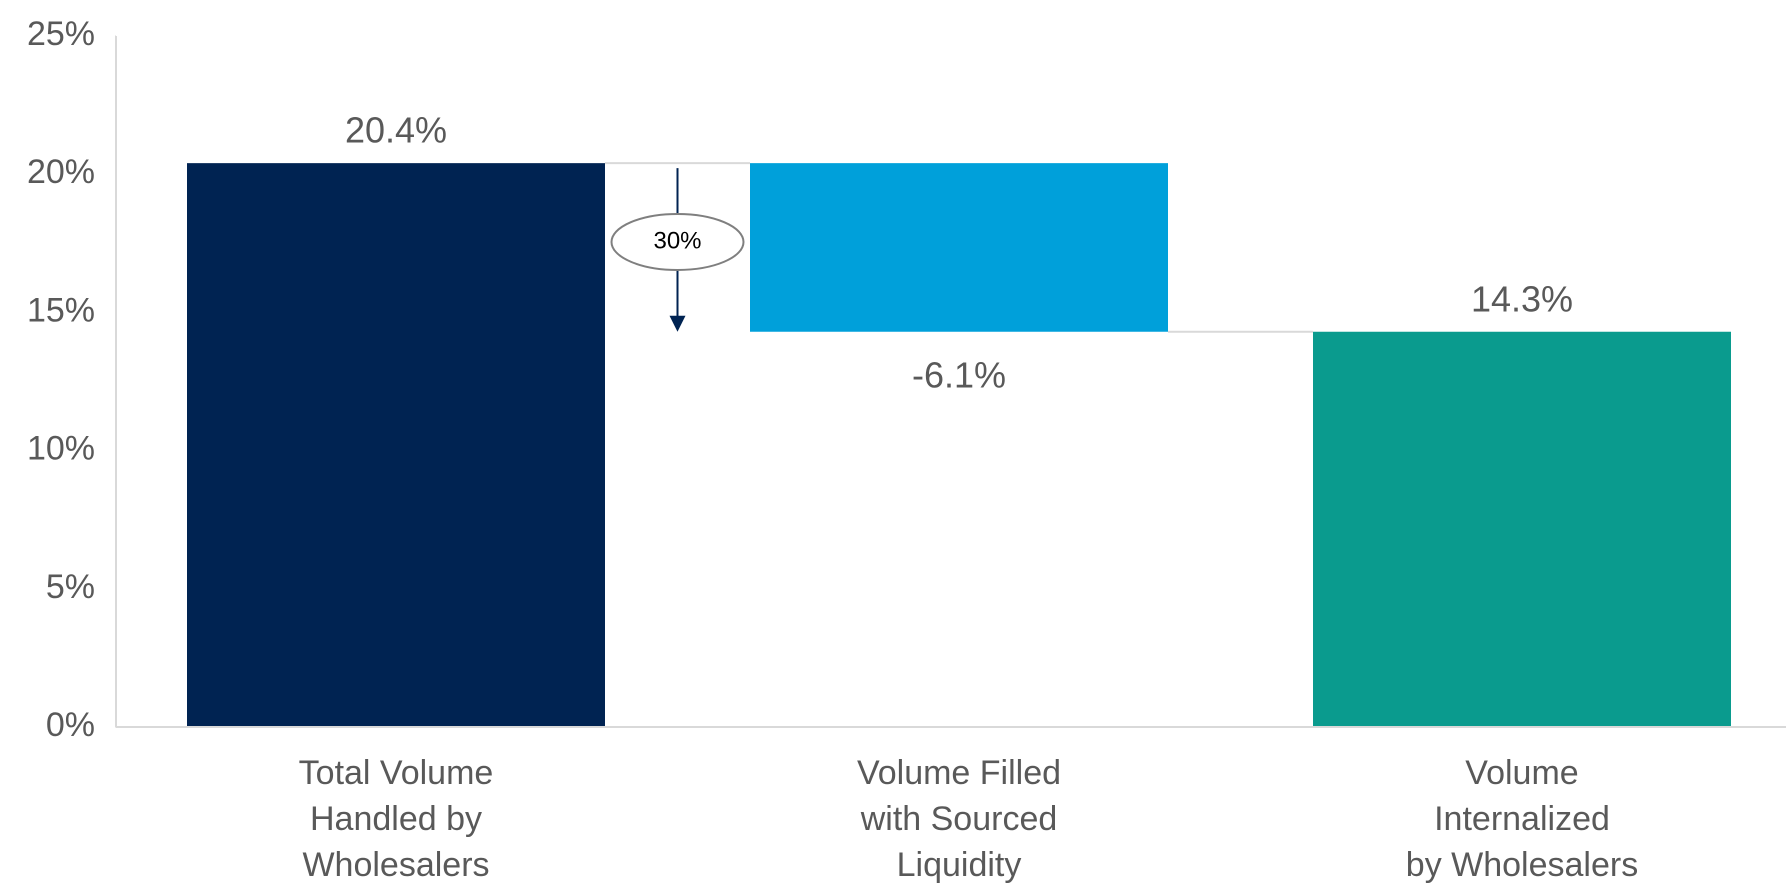 The height and width of the screenshot is (890, 1786). Describe the element at coordinates (959, 773) in the screenshot. I see `x-tick-label: Volume Filled` at that location.